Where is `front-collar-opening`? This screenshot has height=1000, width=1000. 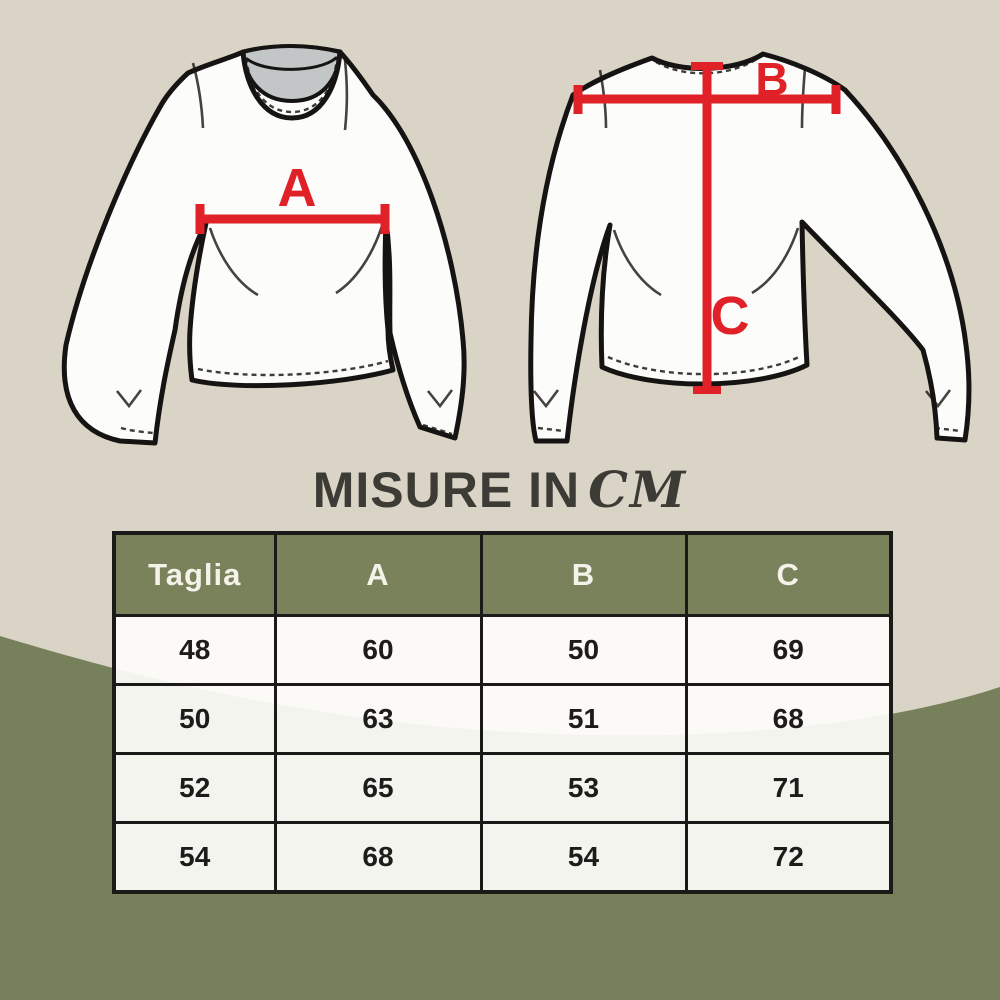 front-collar-opening is located at coordinates (291, 74).